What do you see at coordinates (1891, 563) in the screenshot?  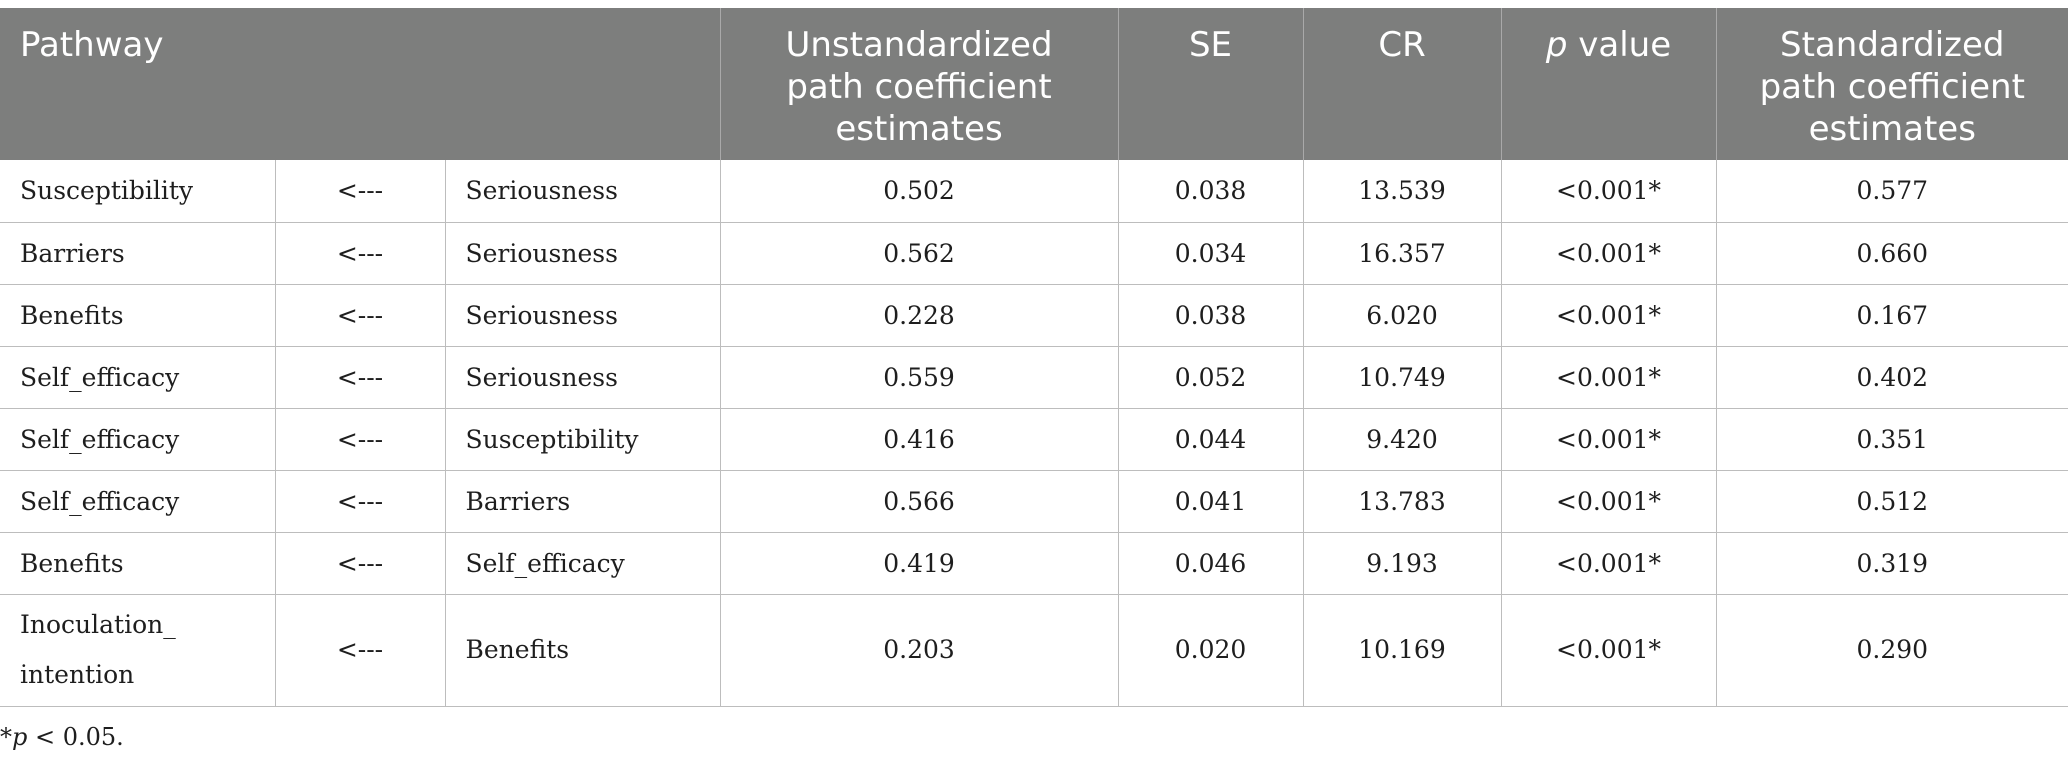 I see `cell-standardized: 0.319` at bounding box center [1891, 563].